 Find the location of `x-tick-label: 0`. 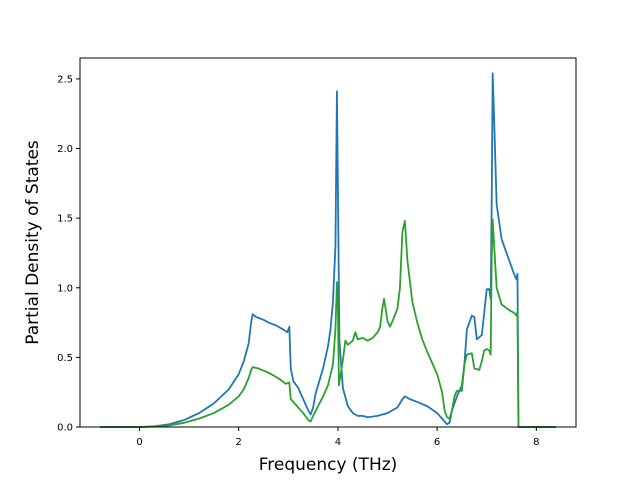

x-tick-label: 0 is located at coordinates (139, 442).